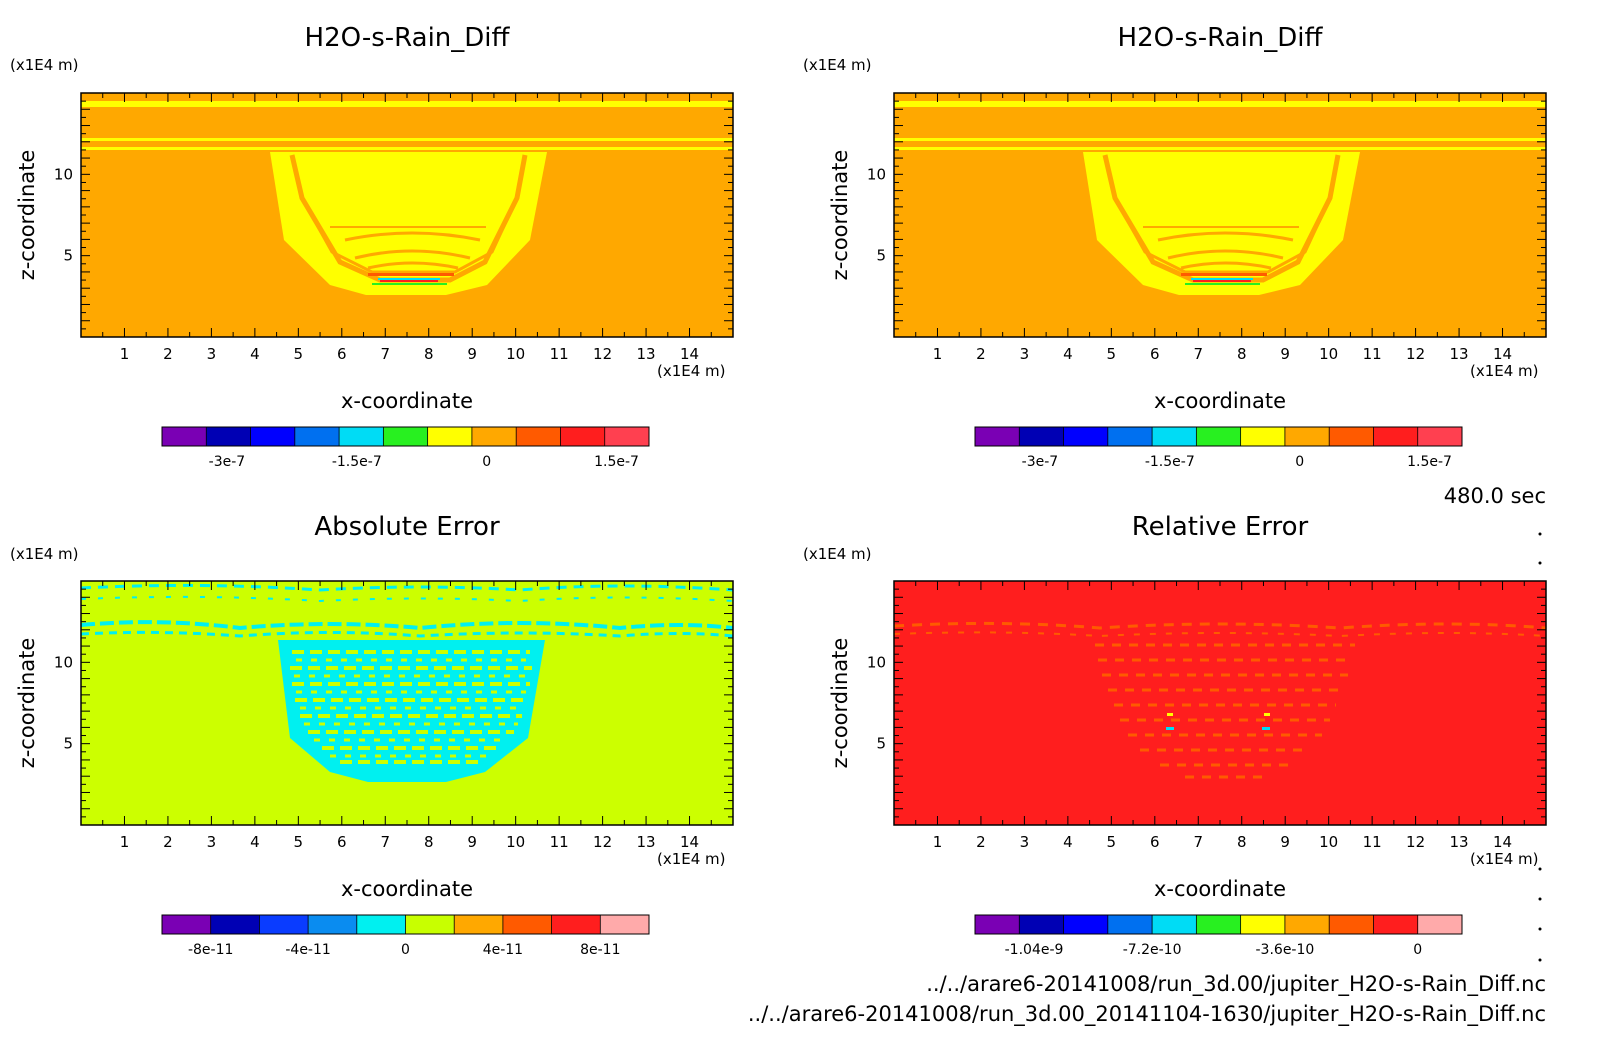 Image resolution: width=1604 pixels, height=1054 pixels. I want to click on time-label: 480.0 sec, so click(1495, 496).